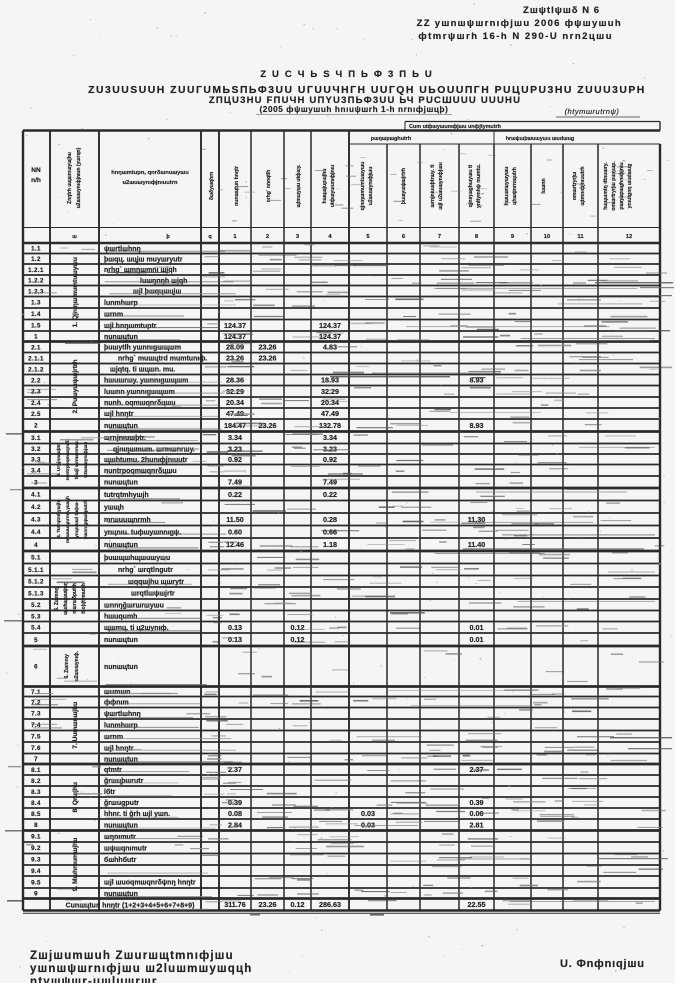 This screenshot has width=675, height=983. Describe the element at coordinates (137, 814) in the screenshot. I see `svg-text: hhnr. ti ğrh шjl yшn.` at that location.